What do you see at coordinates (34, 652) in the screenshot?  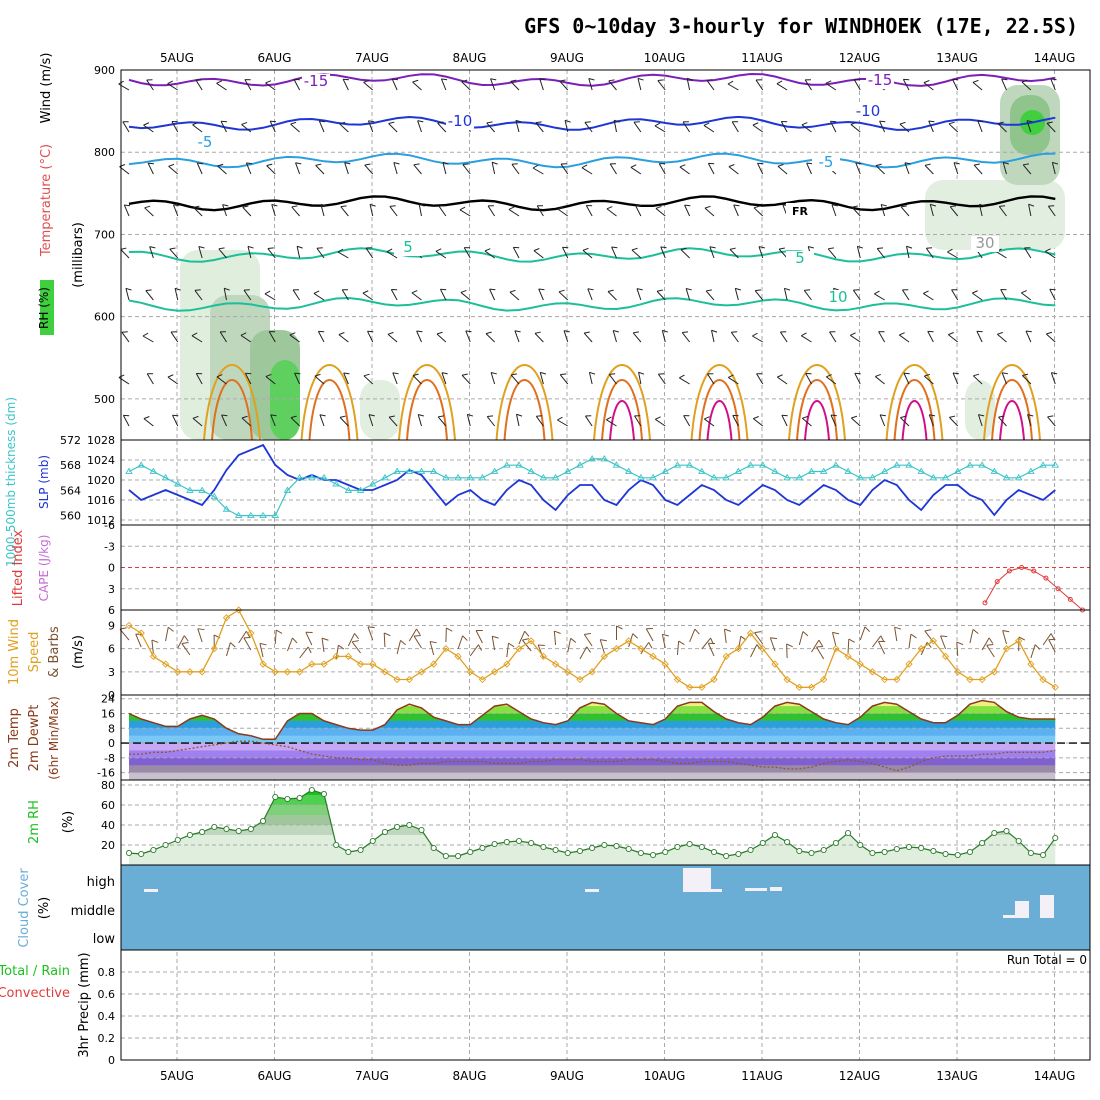 I see `y-axis-label: Speed` at bounding box center [34, 652].